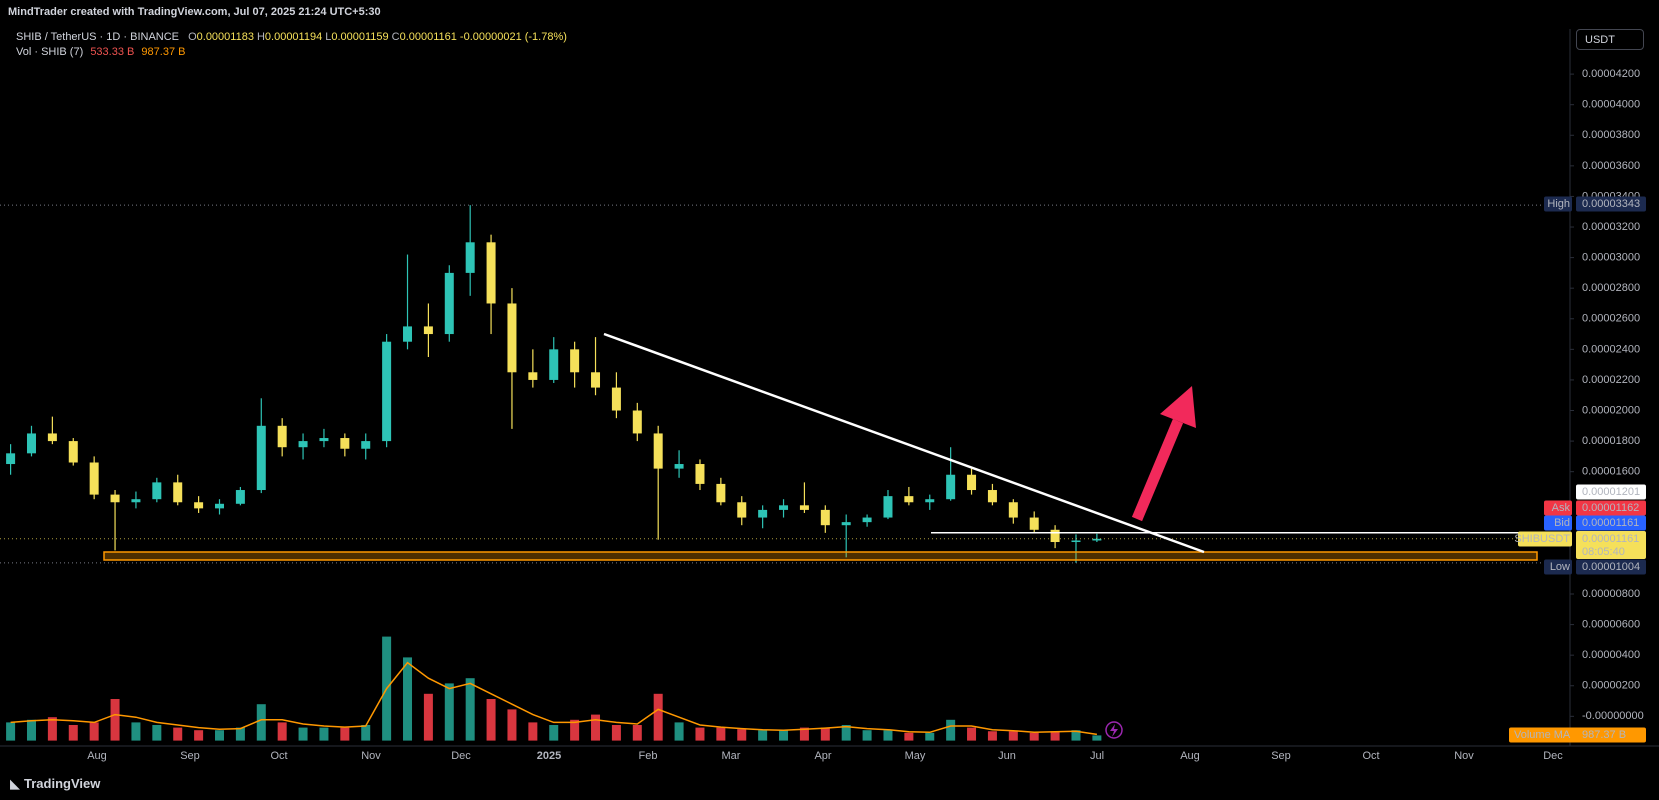  I want to click on symbol-title: SHIB / TetherUS · 1D · BINANCE, so click(98, 37).